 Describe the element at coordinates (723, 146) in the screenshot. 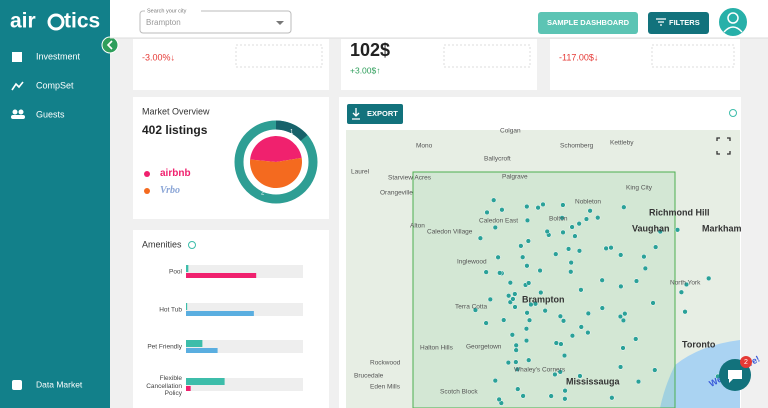

I see `fullscreen-icon` at that location.